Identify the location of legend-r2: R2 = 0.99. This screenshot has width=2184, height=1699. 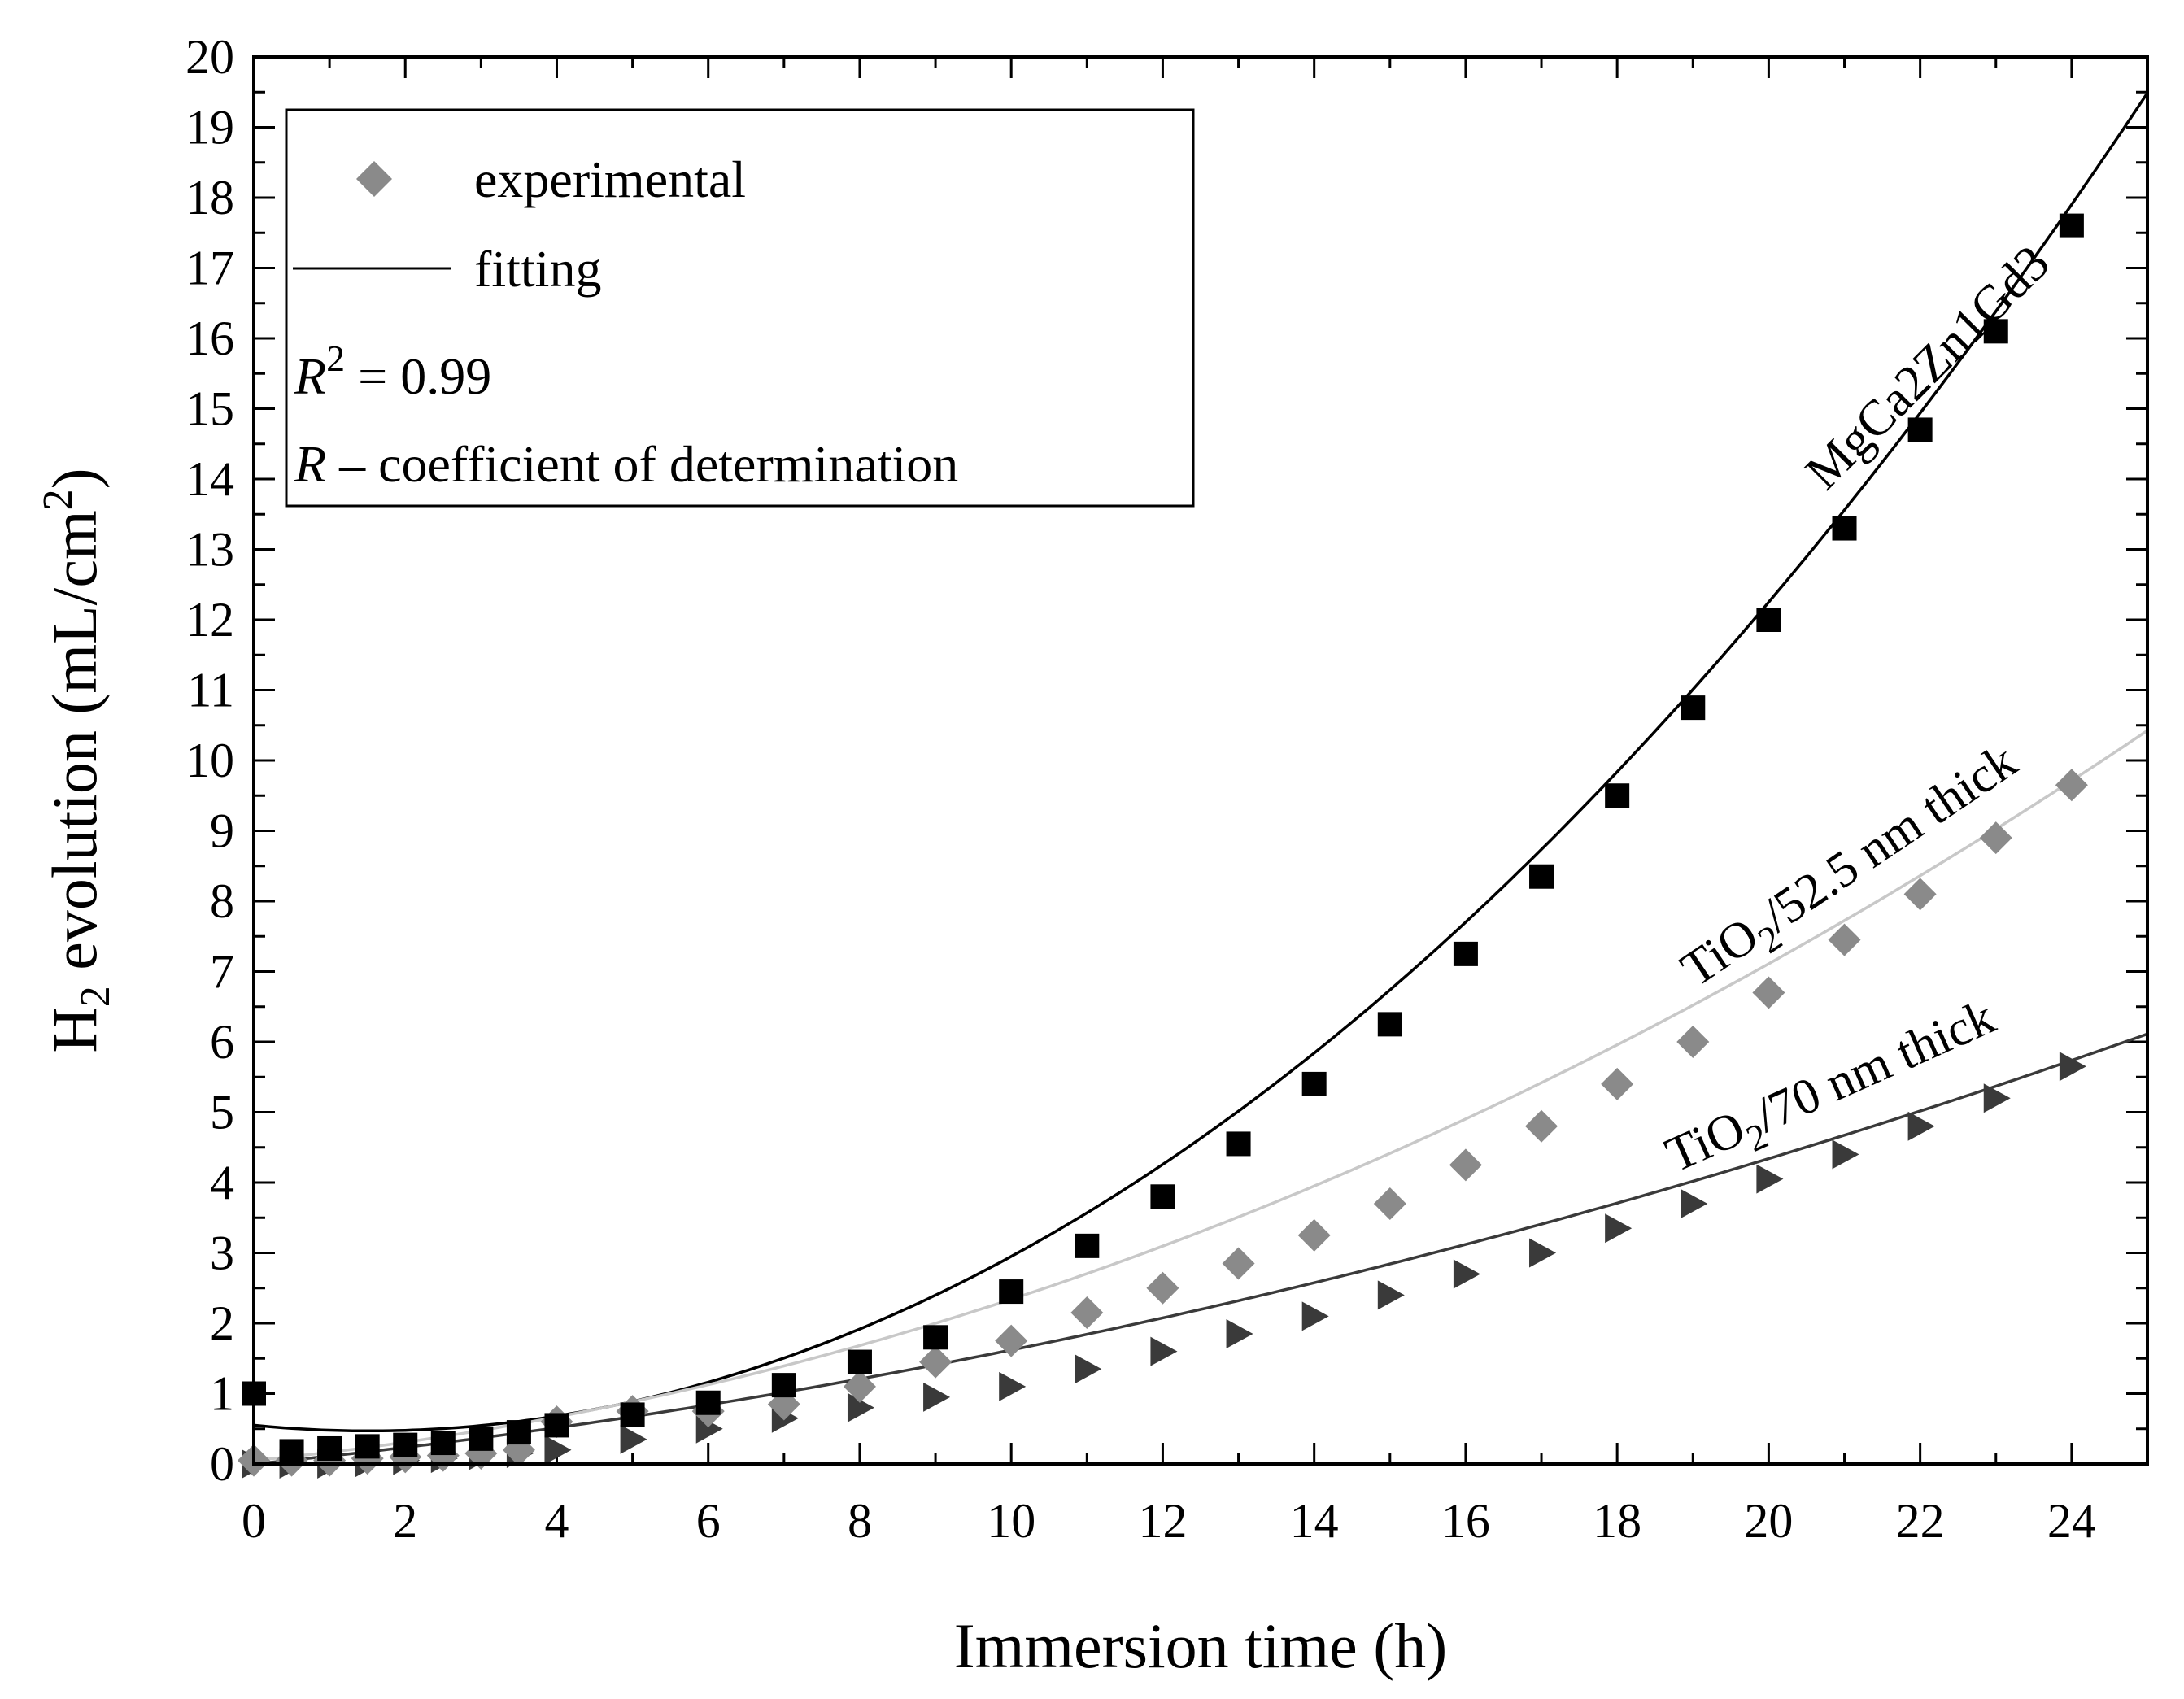
(393, 371).